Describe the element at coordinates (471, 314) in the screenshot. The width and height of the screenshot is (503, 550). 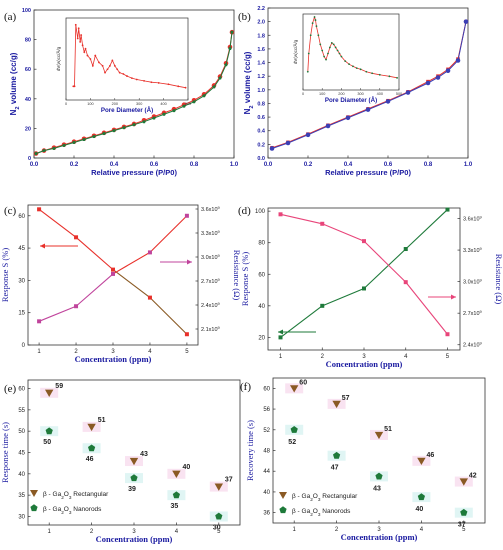
I see `label-part: 2.7x10` at that location.